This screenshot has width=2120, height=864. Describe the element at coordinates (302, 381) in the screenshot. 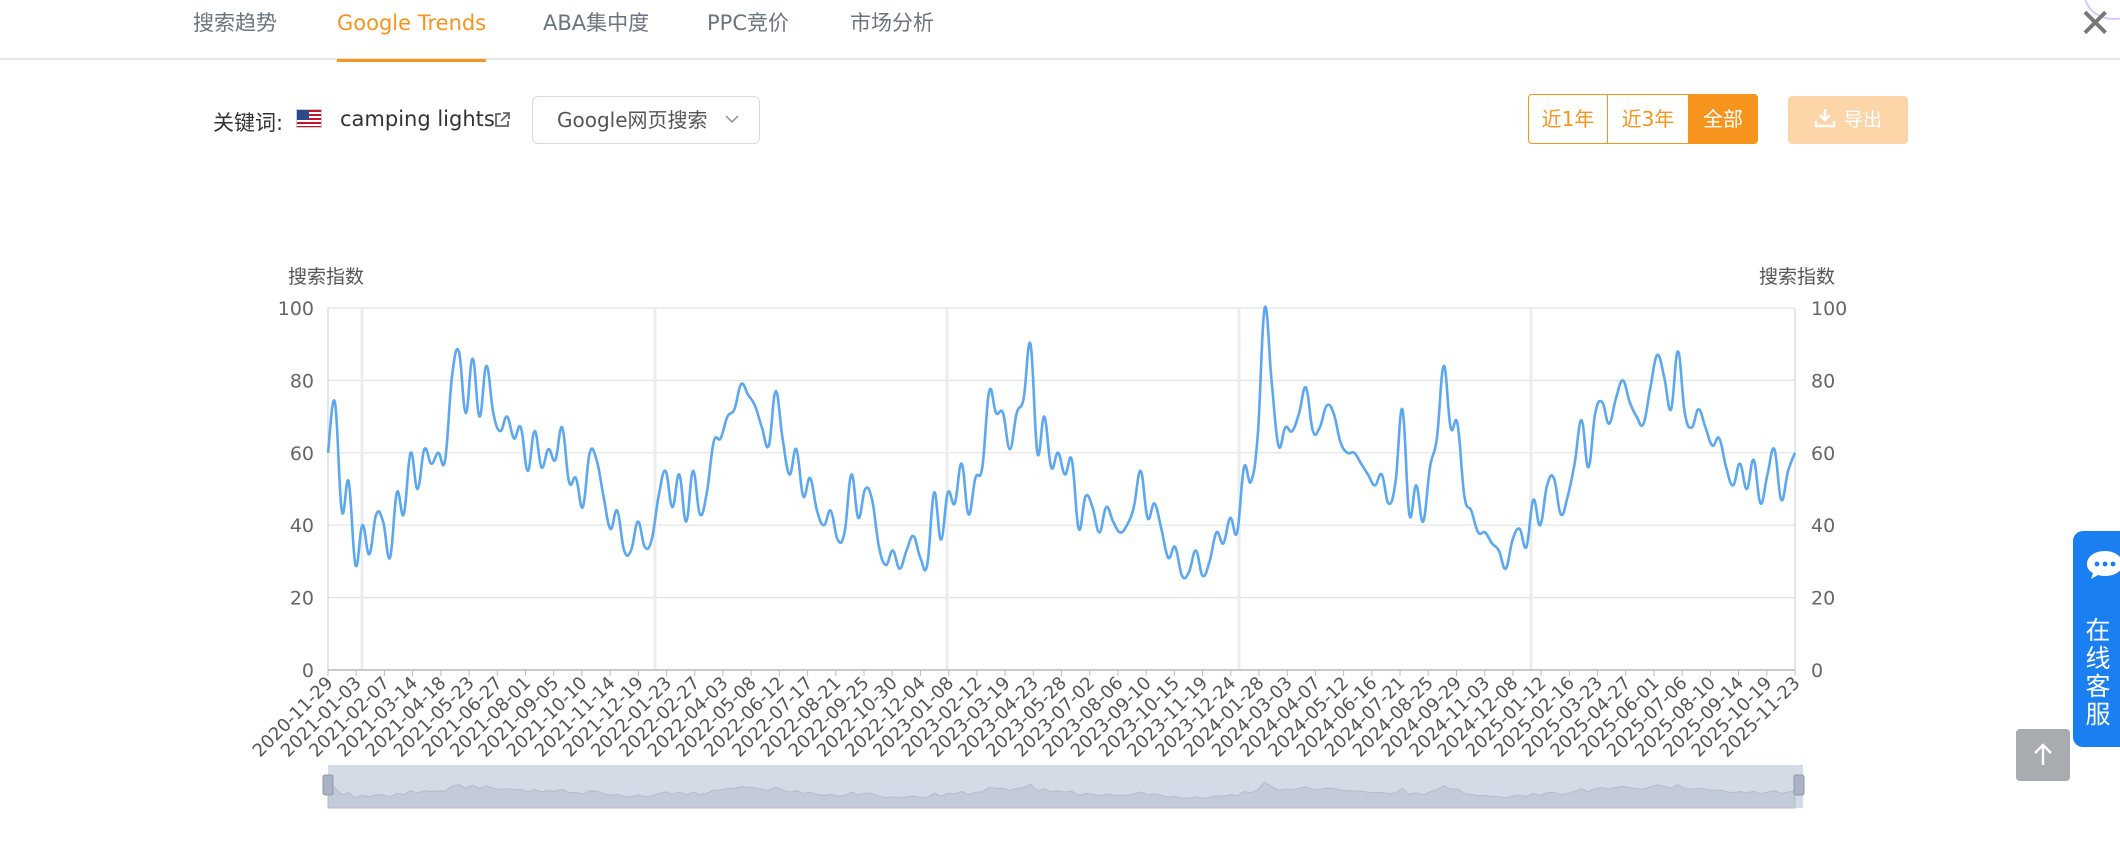

I see `y-tick-left-80: 80` at that location.